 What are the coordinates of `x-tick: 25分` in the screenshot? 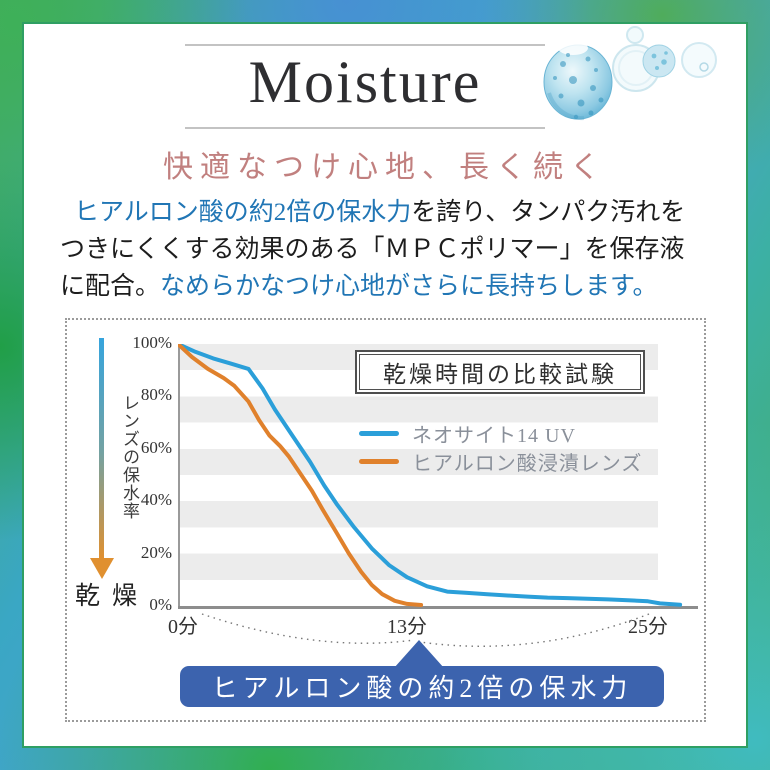 It's located at (648, 627).